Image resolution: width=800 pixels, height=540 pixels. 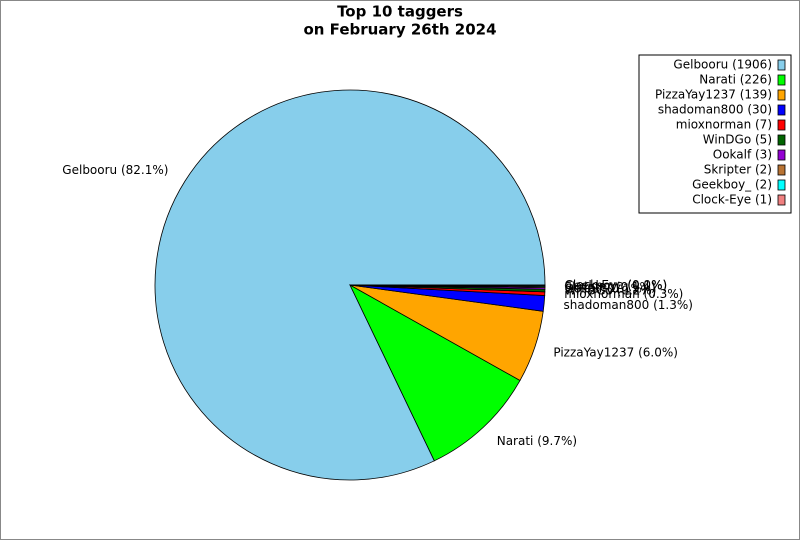 What do you see at coordinates (400, 12) in the screenshot?
I see `chart-title: Top 10 taggers` at bounding box center [400, 12].